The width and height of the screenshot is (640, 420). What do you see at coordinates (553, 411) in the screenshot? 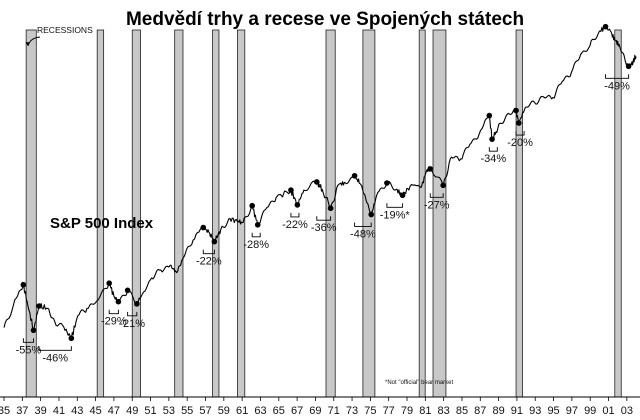
I see `x-tick-label: 95` at bounding box center [553, 411].